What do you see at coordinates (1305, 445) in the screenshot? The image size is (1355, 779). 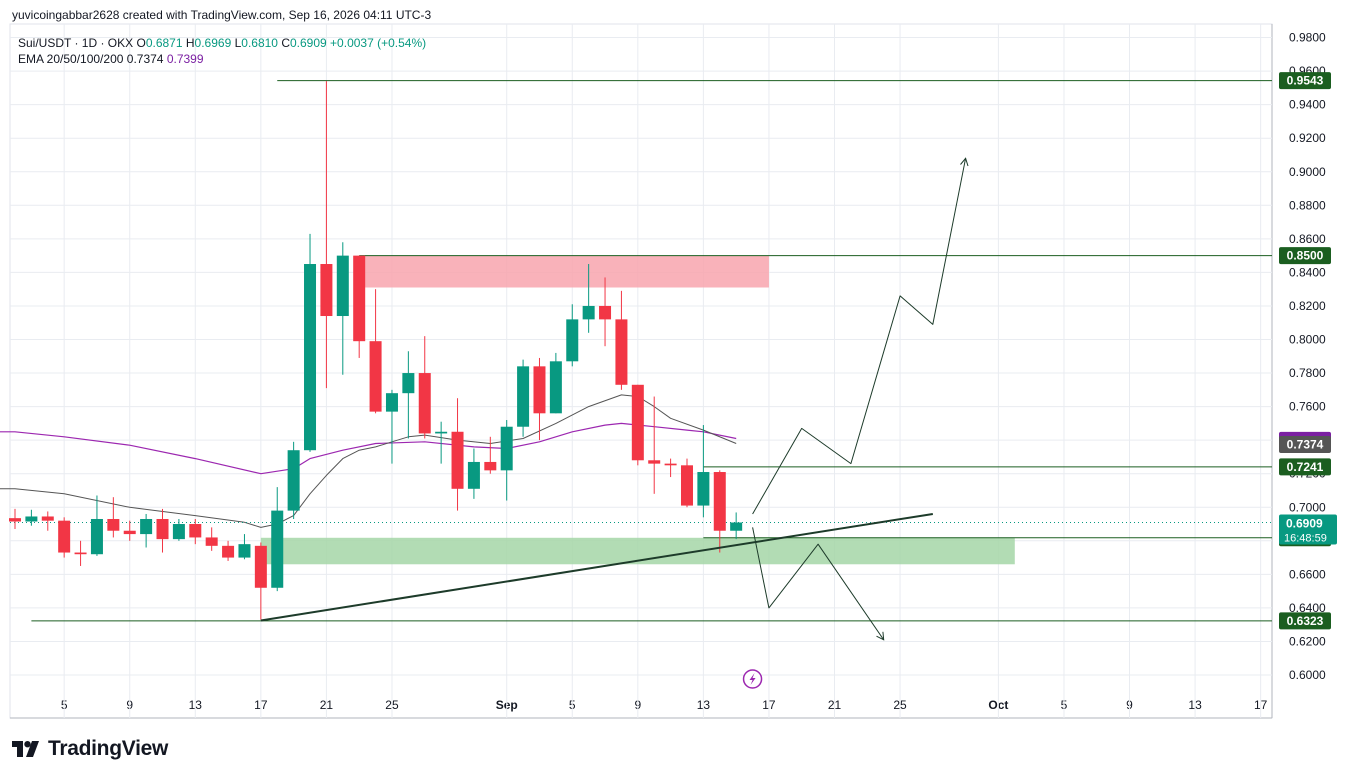 I see `ema-price-tag: 0.7374` at bounding box center [1305, 445].